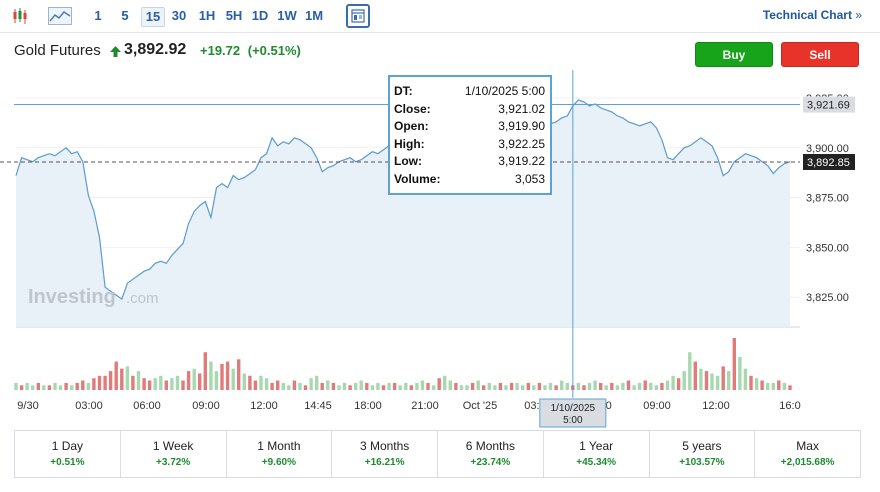  I want to click on sell-button: Sell, so click(820, 54).